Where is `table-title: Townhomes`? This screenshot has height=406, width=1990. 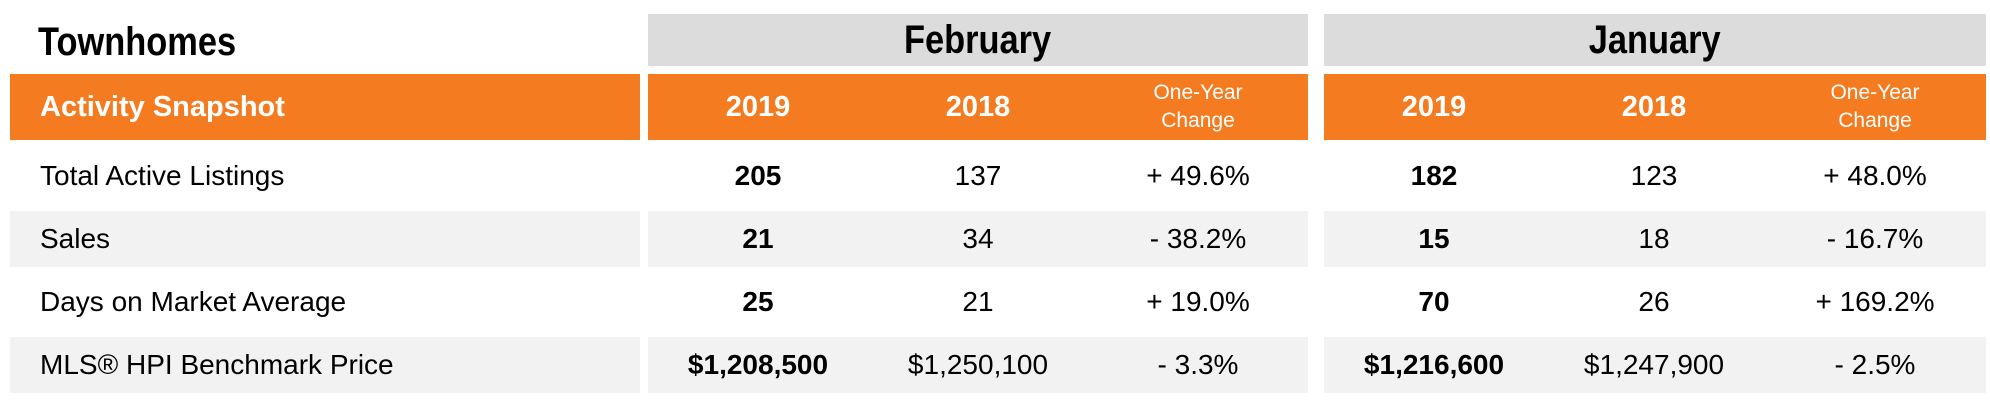 table-title: Townhomes is located at coordinates (137, 41).